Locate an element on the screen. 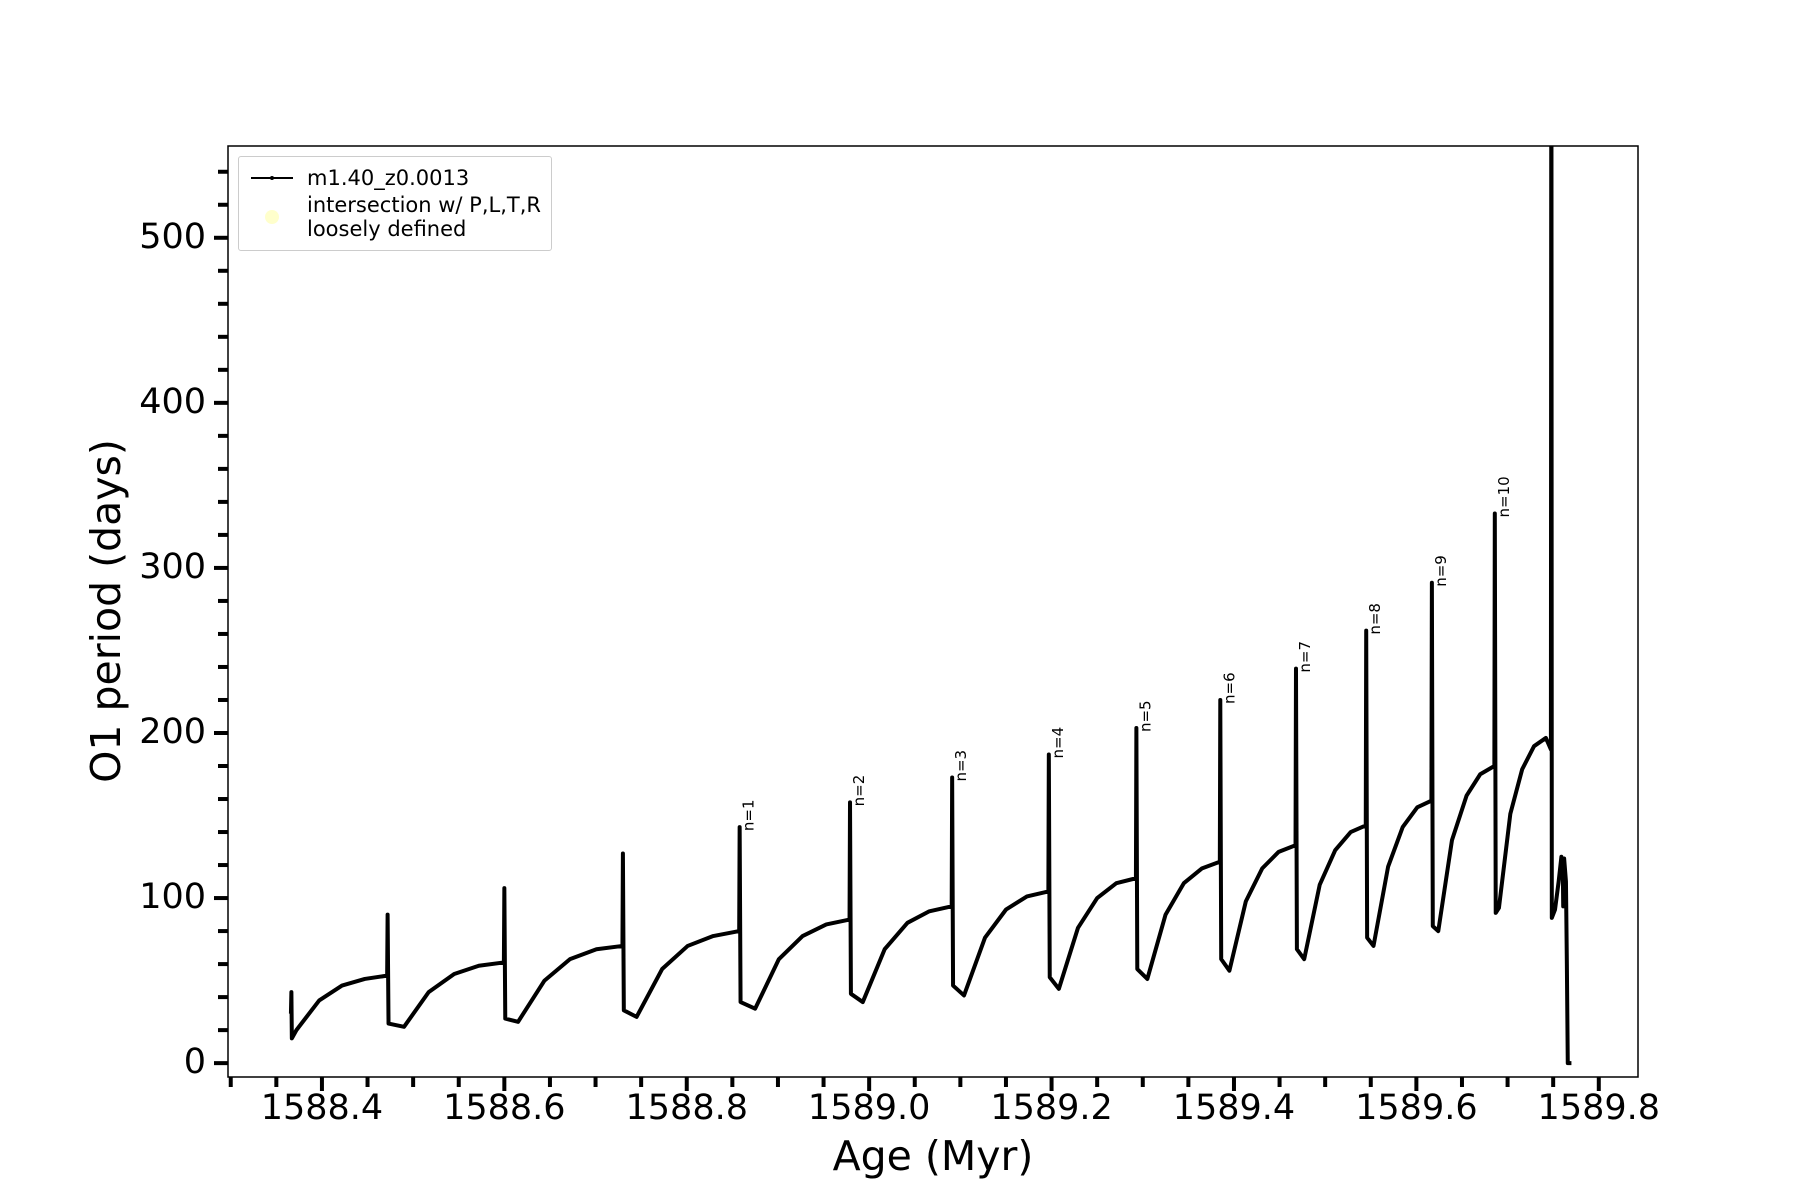  legend-dot is located at coordinates (272, 178).